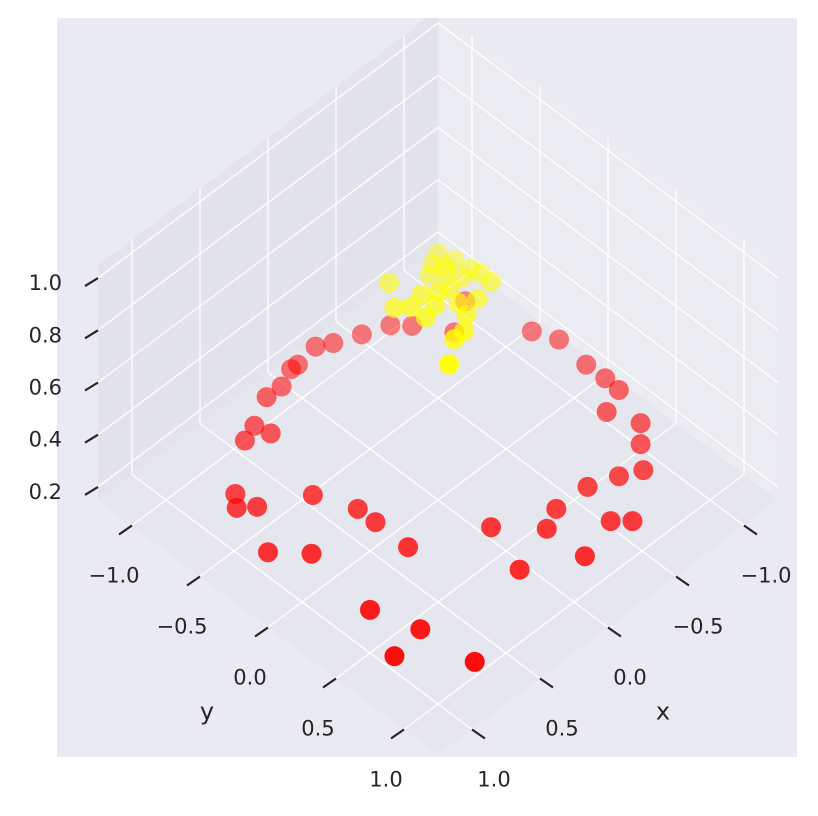 This screenshot has width=818, height=816. What do you see at coordinates (698, 627) in the screenshot?
I see `x-tick-label: −0.5` at bounding box center [698, 627].